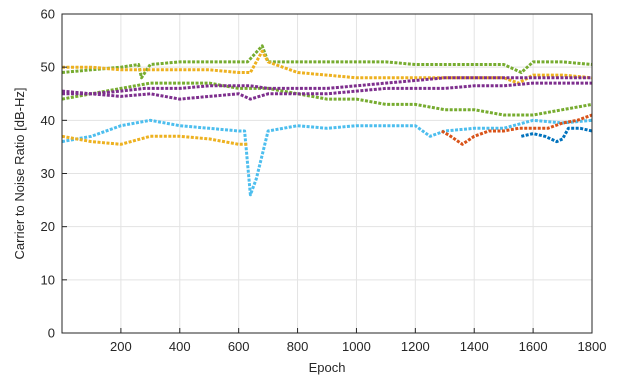 This screenshot has width=618, height=378. I want to click on x-tick-label: 400, so click(180, 346).